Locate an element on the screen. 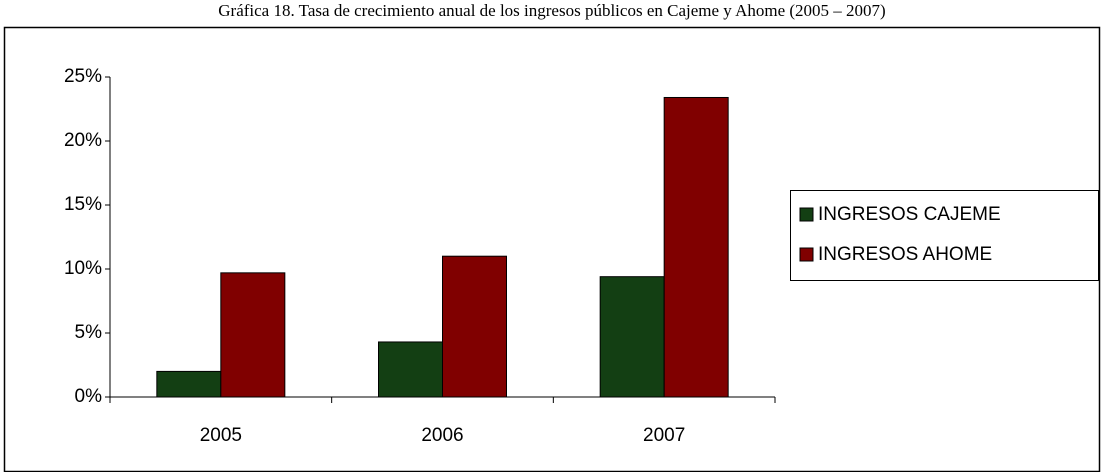  legend-box is located at coordinates (944, 235).